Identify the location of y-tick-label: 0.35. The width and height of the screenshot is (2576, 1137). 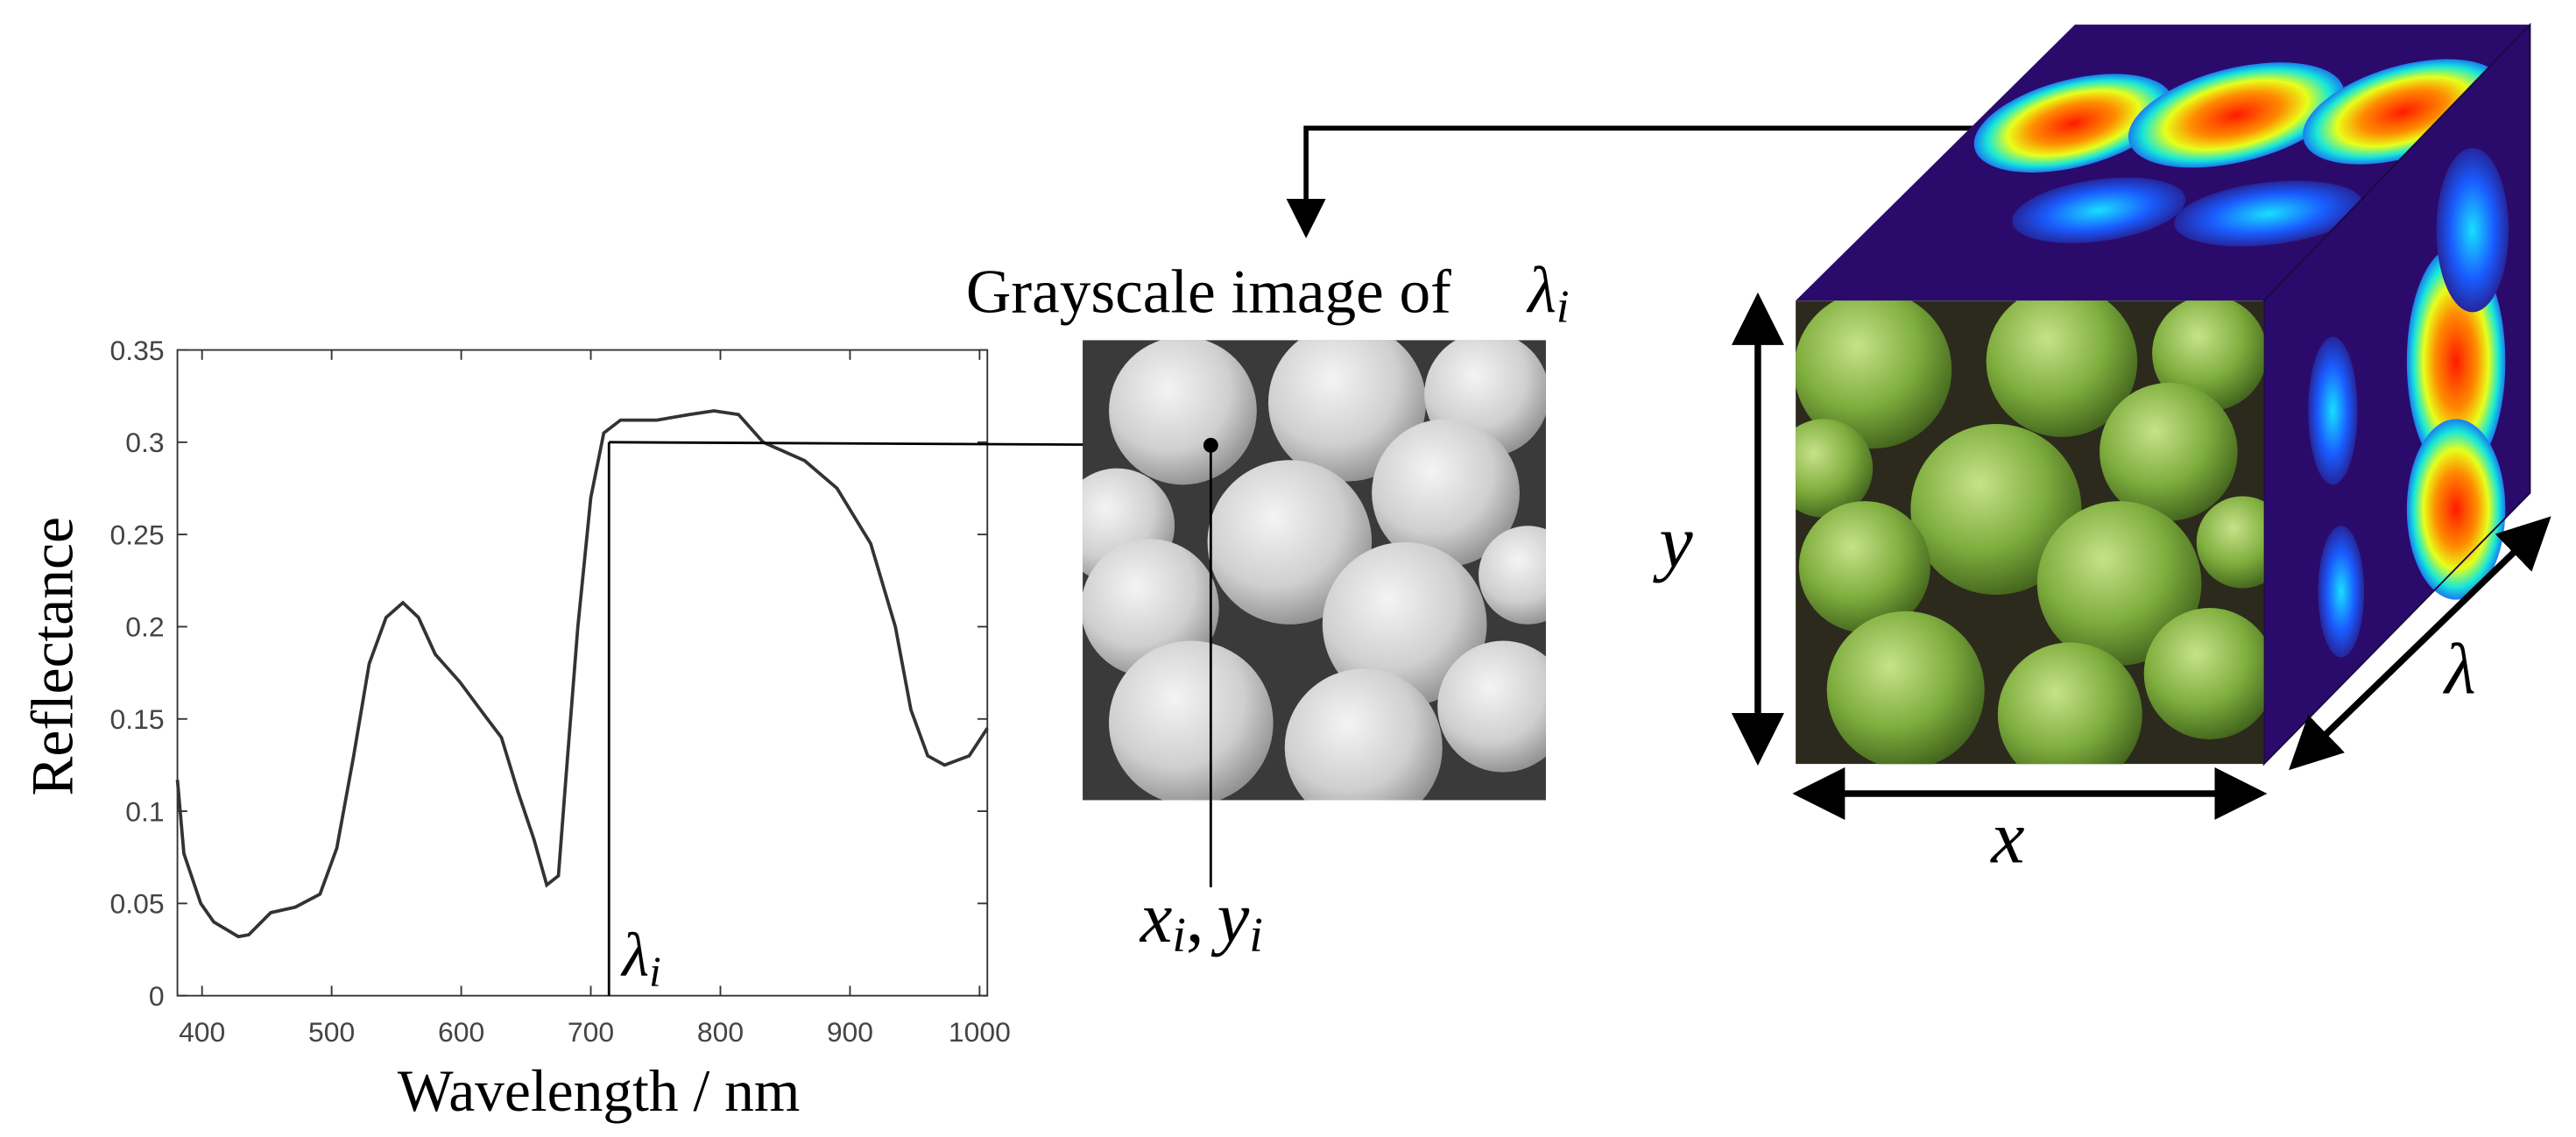
(137, 351).